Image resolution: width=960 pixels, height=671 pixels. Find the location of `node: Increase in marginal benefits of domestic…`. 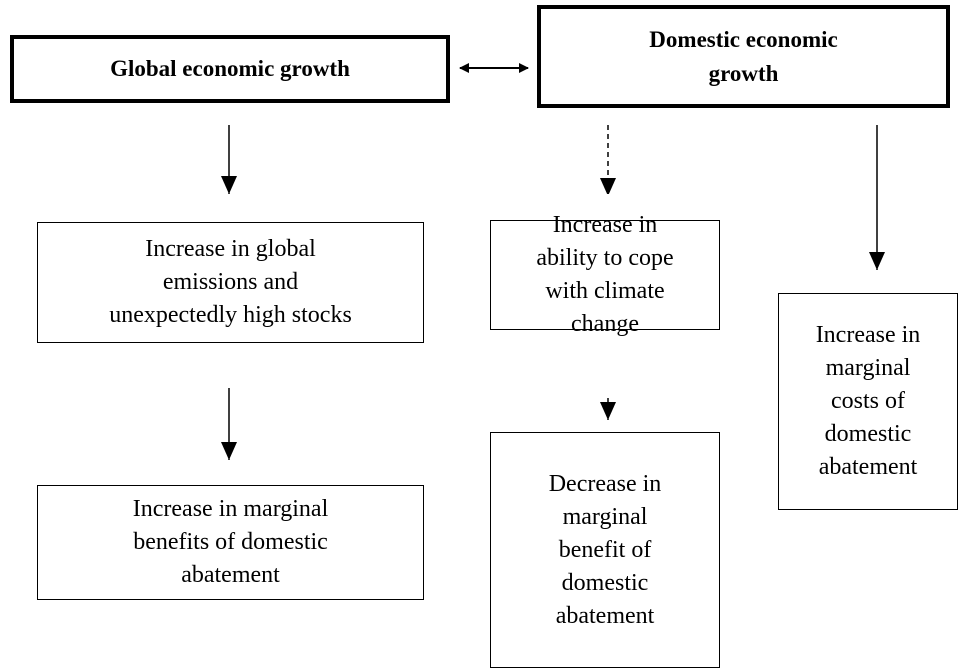

node: Increase in marginal benefits of domestic… is located at coordinates (230, 542).